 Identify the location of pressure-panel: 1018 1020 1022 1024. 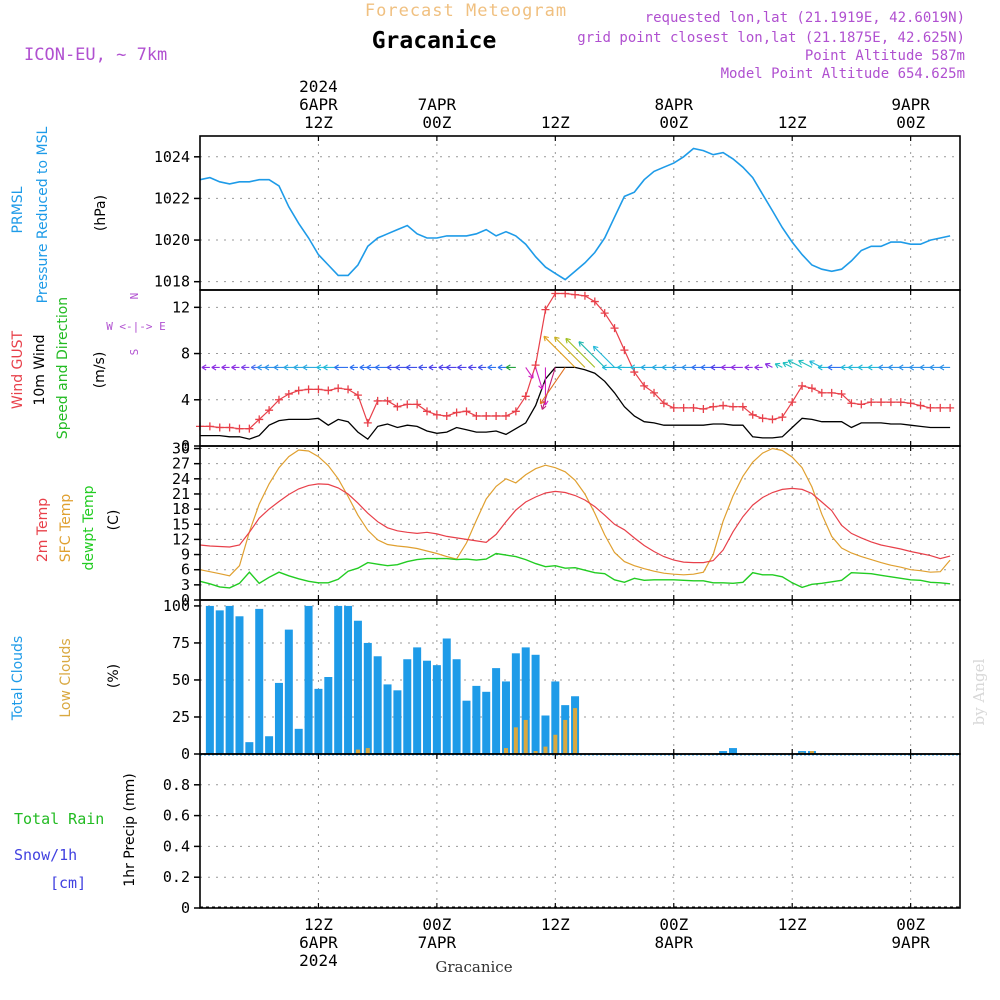
(557, 213).